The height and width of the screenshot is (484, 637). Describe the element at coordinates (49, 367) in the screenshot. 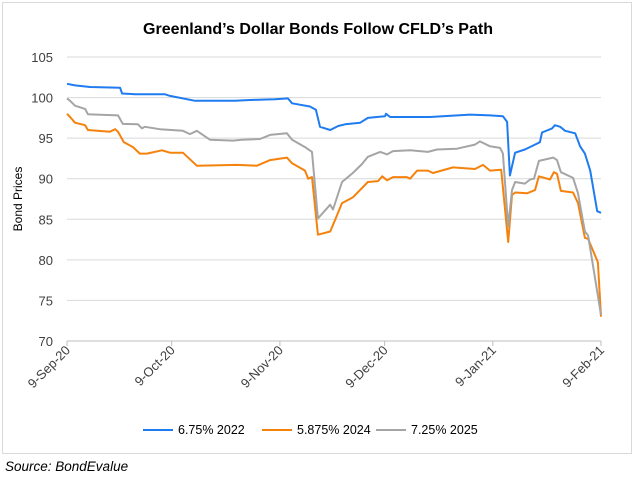

I see `x-tick-label: 9-Sep-20` at that location.